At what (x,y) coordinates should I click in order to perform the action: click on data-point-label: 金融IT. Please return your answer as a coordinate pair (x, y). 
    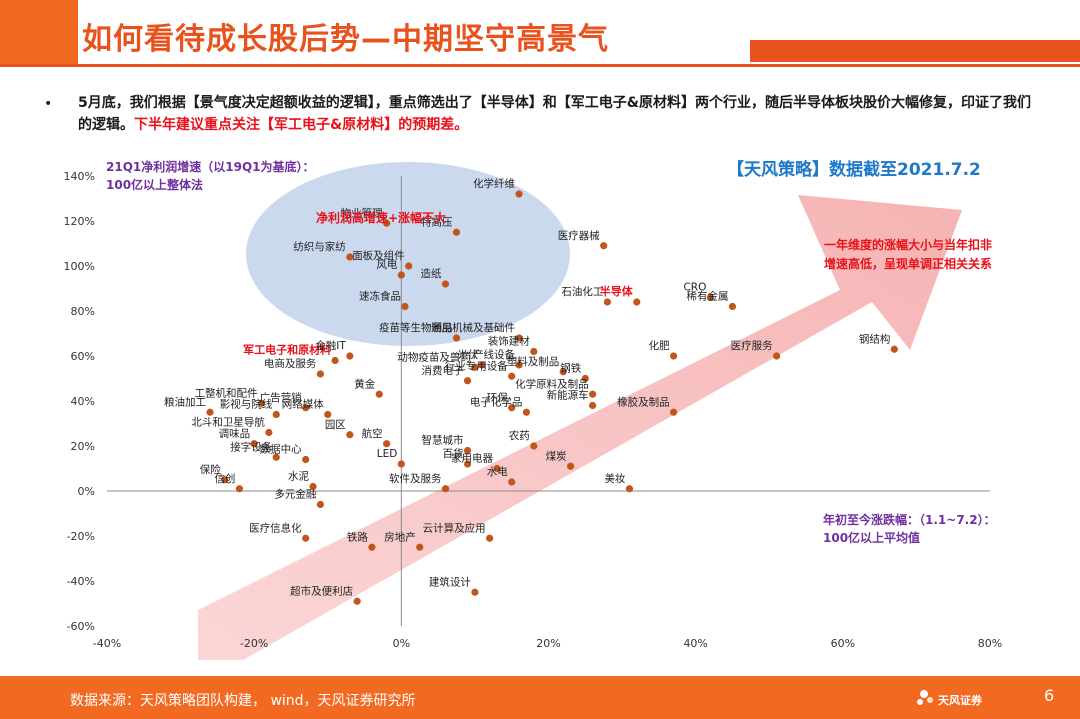
    Looking at the image, I should click on (330, 345).